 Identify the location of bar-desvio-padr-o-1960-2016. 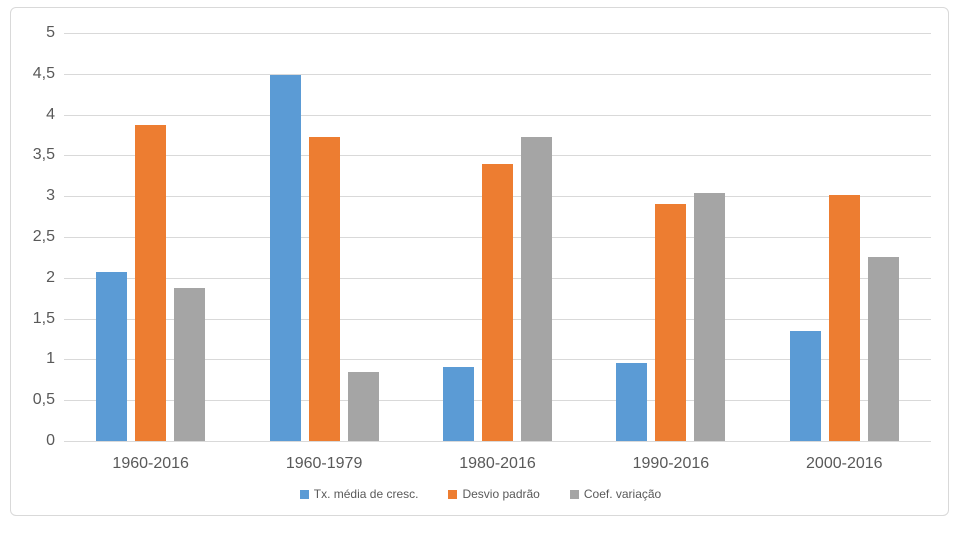
(151, 283).